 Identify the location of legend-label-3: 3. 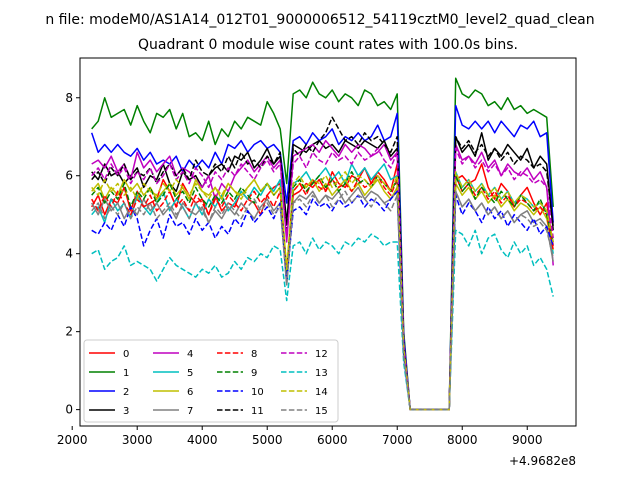
(126, 411).